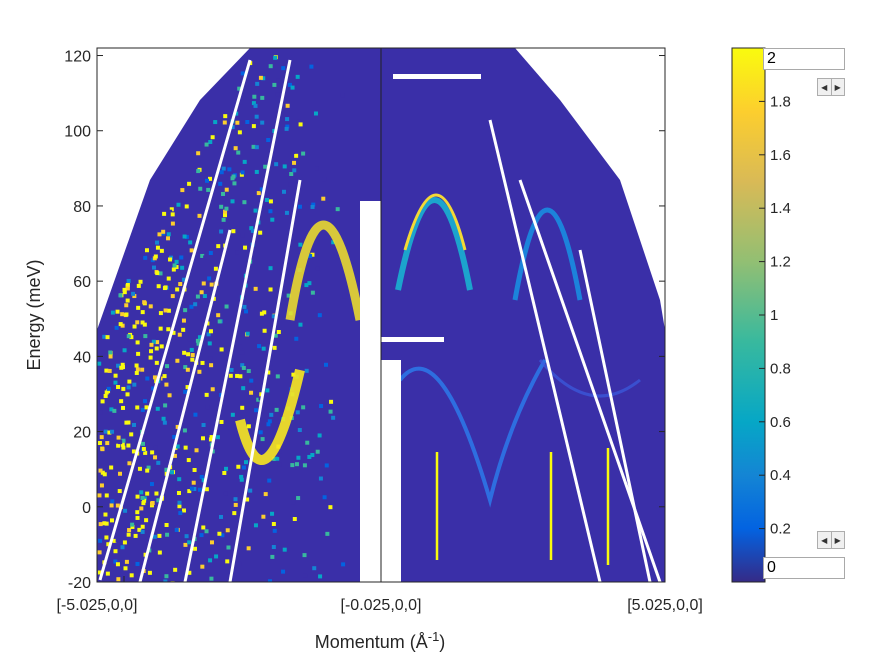 This screenshot has height=656, width=875. I want to click on clim-max-stepper: ◀ ▶, so click(831, 87).